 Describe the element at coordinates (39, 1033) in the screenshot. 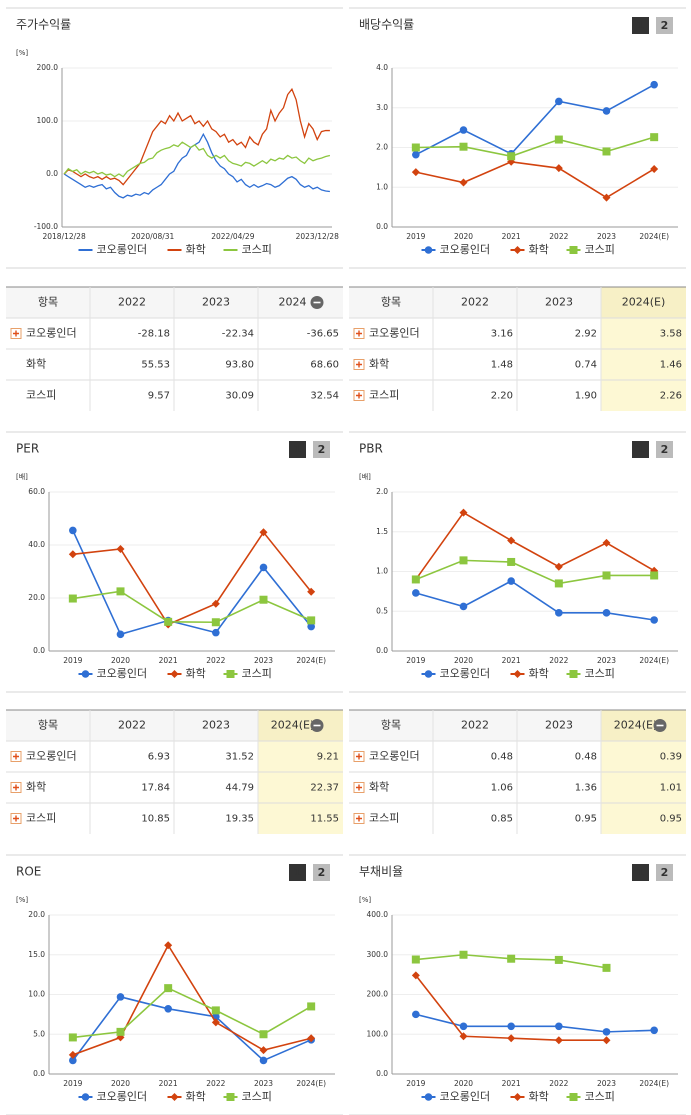

I see `y-tick-label: 5.0` at that location.